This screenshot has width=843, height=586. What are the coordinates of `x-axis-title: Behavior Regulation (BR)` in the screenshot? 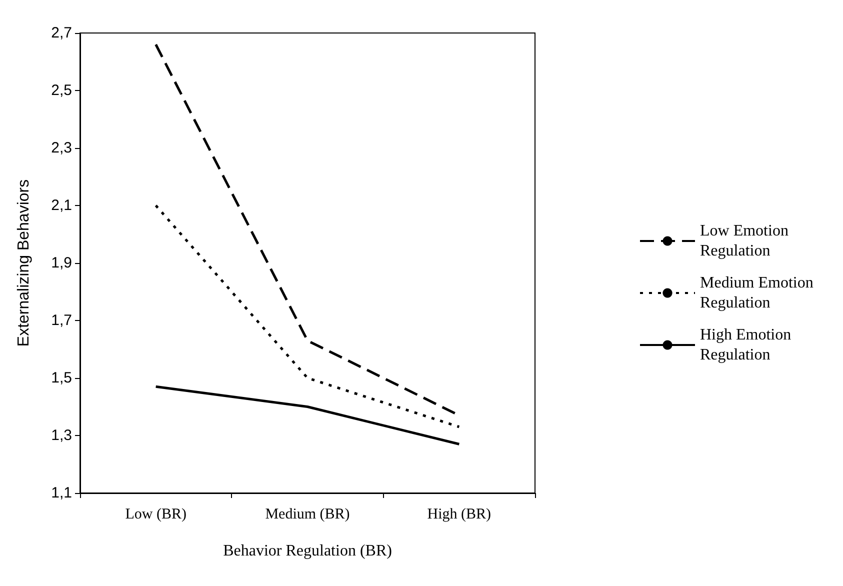 It's located at (307, 551).